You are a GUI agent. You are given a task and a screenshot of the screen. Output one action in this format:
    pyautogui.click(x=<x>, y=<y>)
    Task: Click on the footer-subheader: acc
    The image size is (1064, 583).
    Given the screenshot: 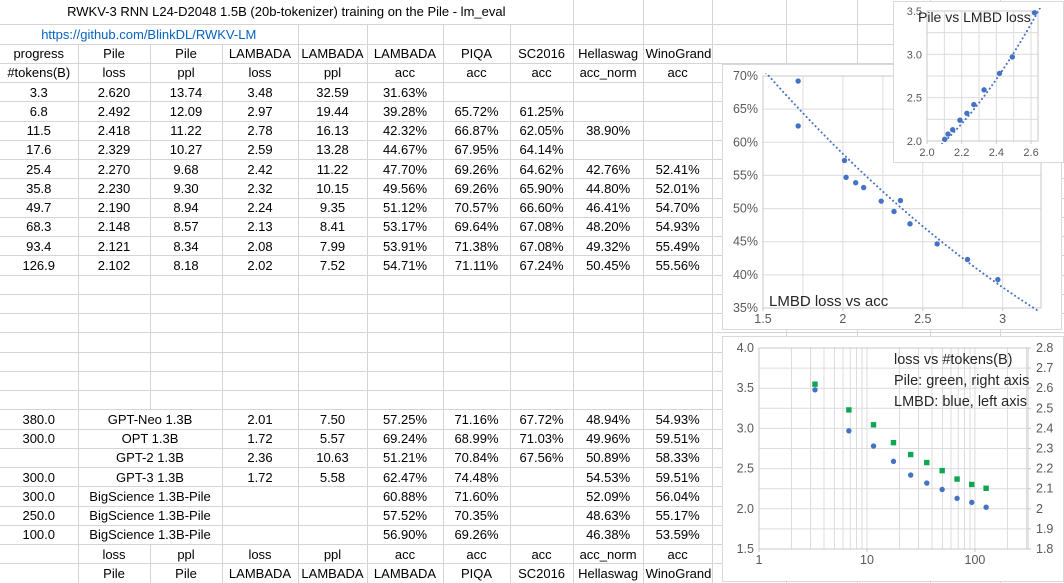 What is the action you would take?
    pyautogui.click(x=477, y=554)
    